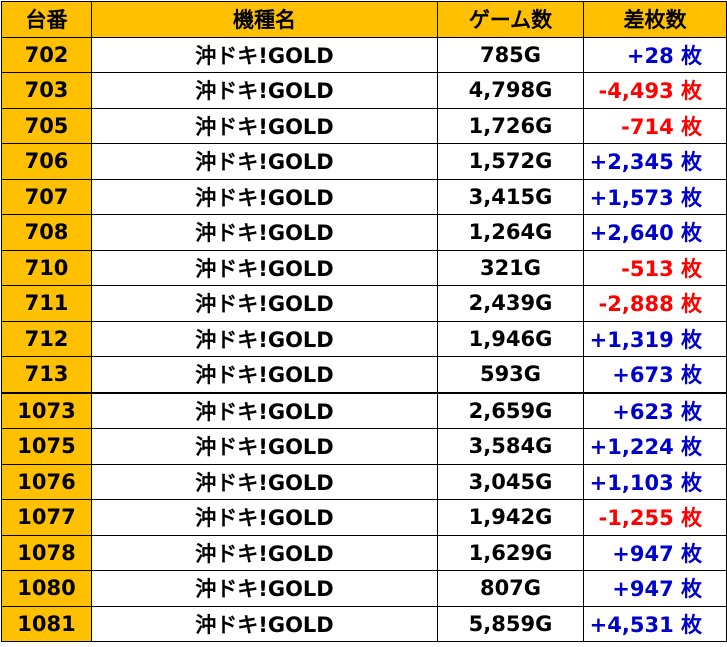 The width and height of the screenshot is (727, 647). What do you see at coordinates (655, 161) in the screenshot?
I see `coin-difference-cell: +2,345 枚` at bounding box center [655, 161].